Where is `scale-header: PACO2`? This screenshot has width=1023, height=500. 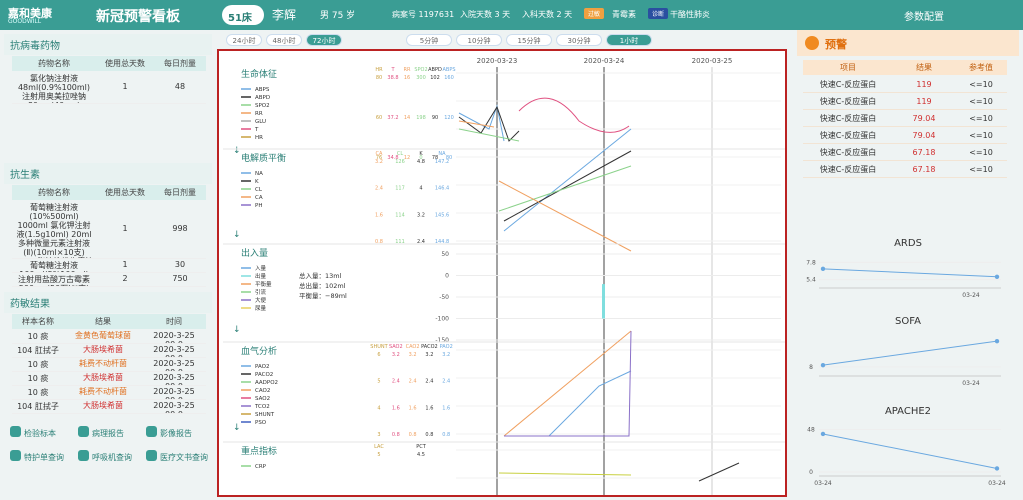 scale-header: PACO2 is located at coordinates (429, 347).